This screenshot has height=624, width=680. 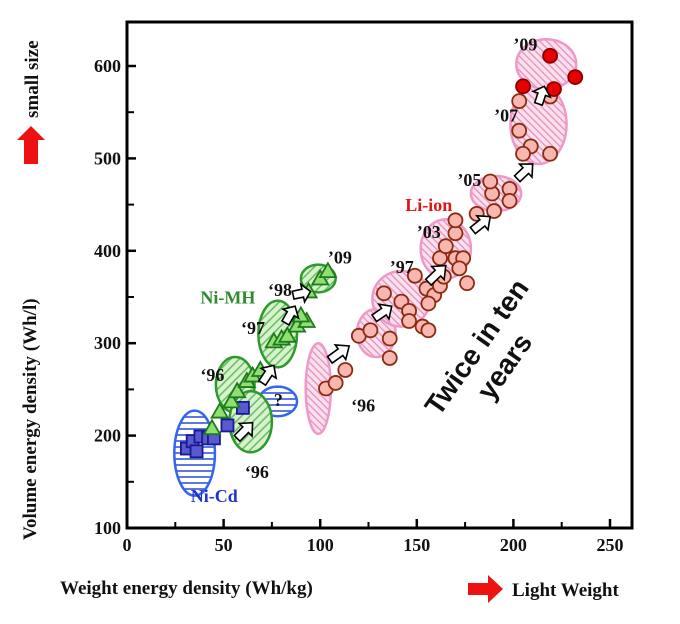 What do you see at coordinates (253, 328) in the screenshot?
I see `annotation-label: ‘97` at bounding box center [253, 328].